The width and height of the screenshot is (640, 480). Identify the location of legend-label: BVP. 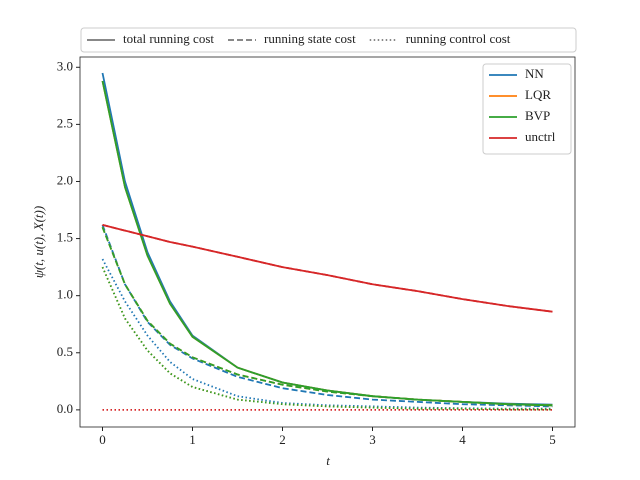
(537, 115).